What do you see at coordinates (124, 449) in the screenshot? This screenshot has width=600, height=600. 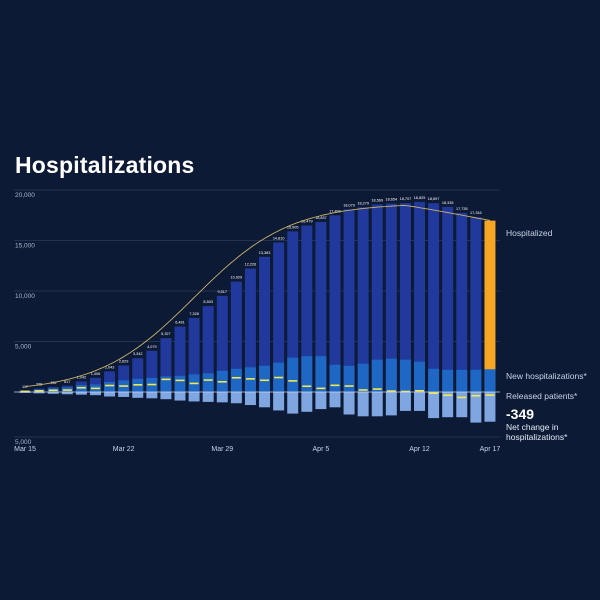 I see `x-tick-label: Mar 22` at bounding box center [124, 449].